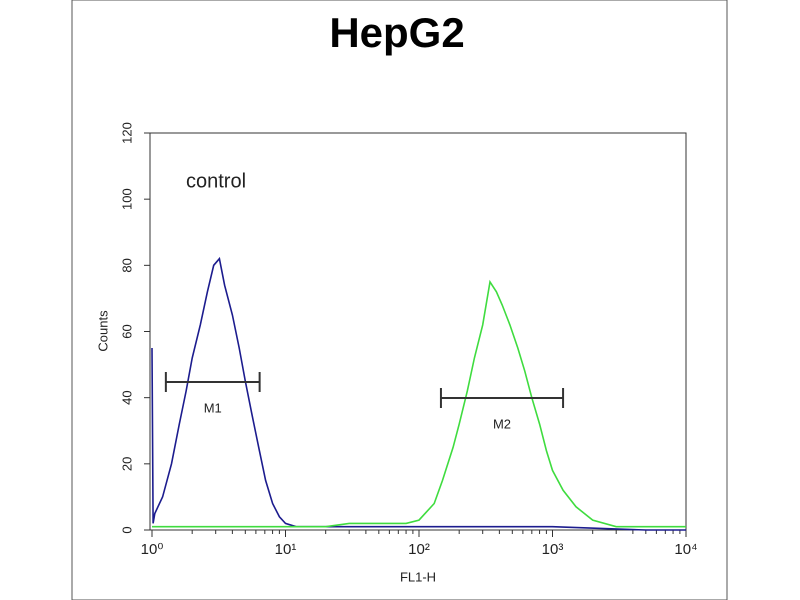 This screenshot has width=800, height=600. I want to click on gate-label: M2, so click(502, 423).